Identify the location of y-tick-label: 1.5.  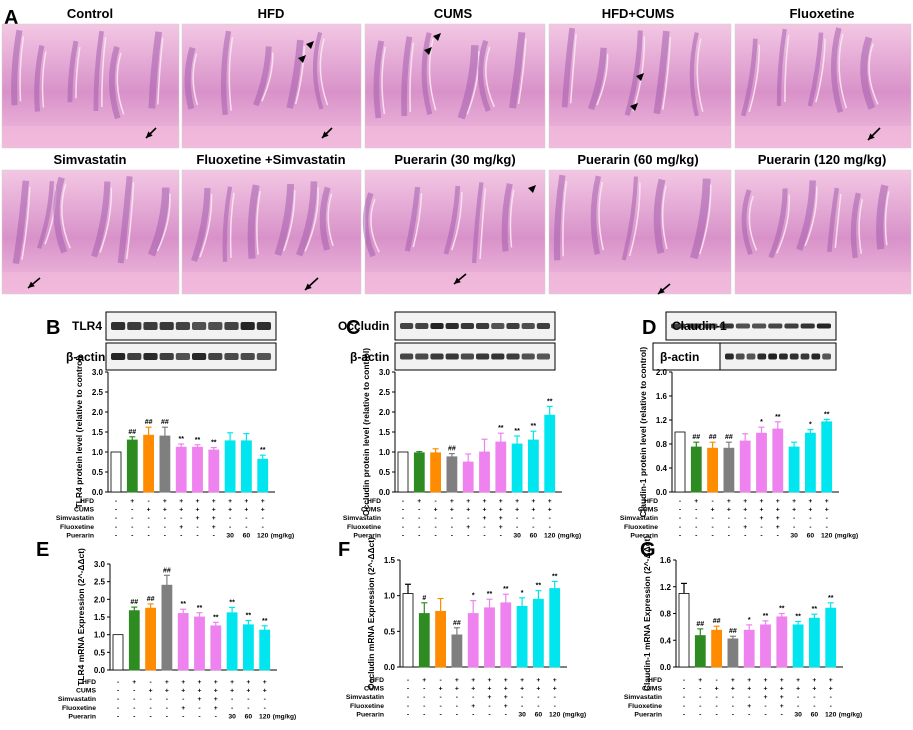
(385, 432).